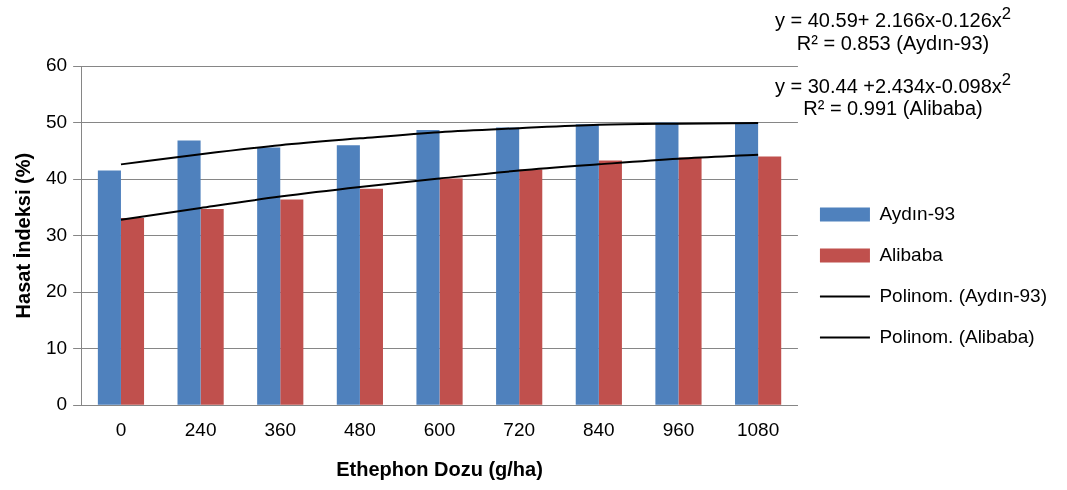 Image resolution: width=1067 pixels, height=490 pixels. What do you see at coordinates (519, 429) in the screenshot?
I see `x-tick-label: 720` at bounding box center [519, 429].